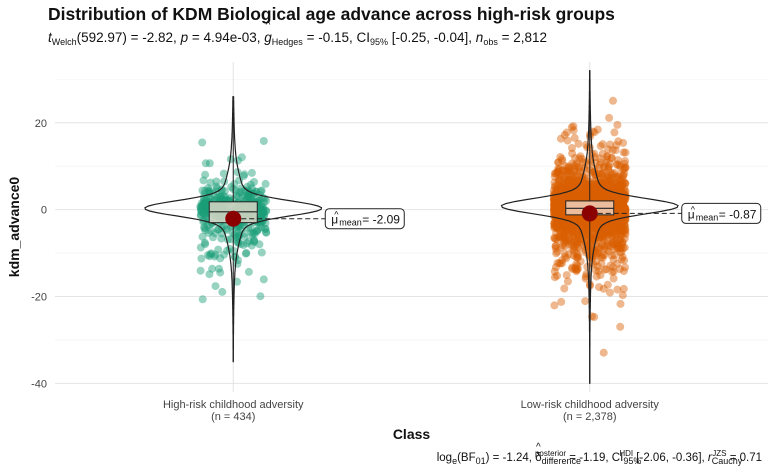 The height and width of the screenshot is (475, 770). Describe the element at coordinates (738, 214) in the screenshot. I see `mean-value: = -0.87` at that location.